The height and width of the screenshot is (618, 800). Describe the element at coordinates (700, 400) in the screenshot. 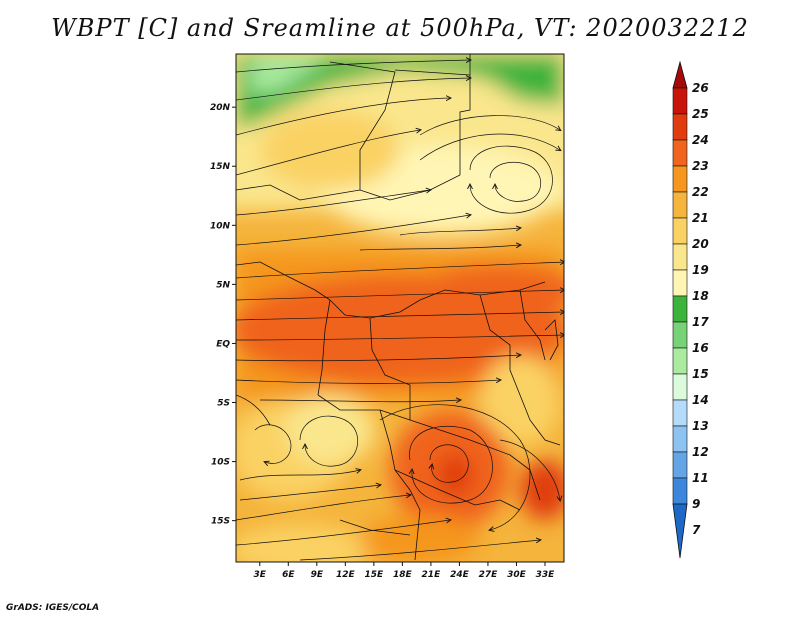

I see `colorbar-label: 14` at that location.